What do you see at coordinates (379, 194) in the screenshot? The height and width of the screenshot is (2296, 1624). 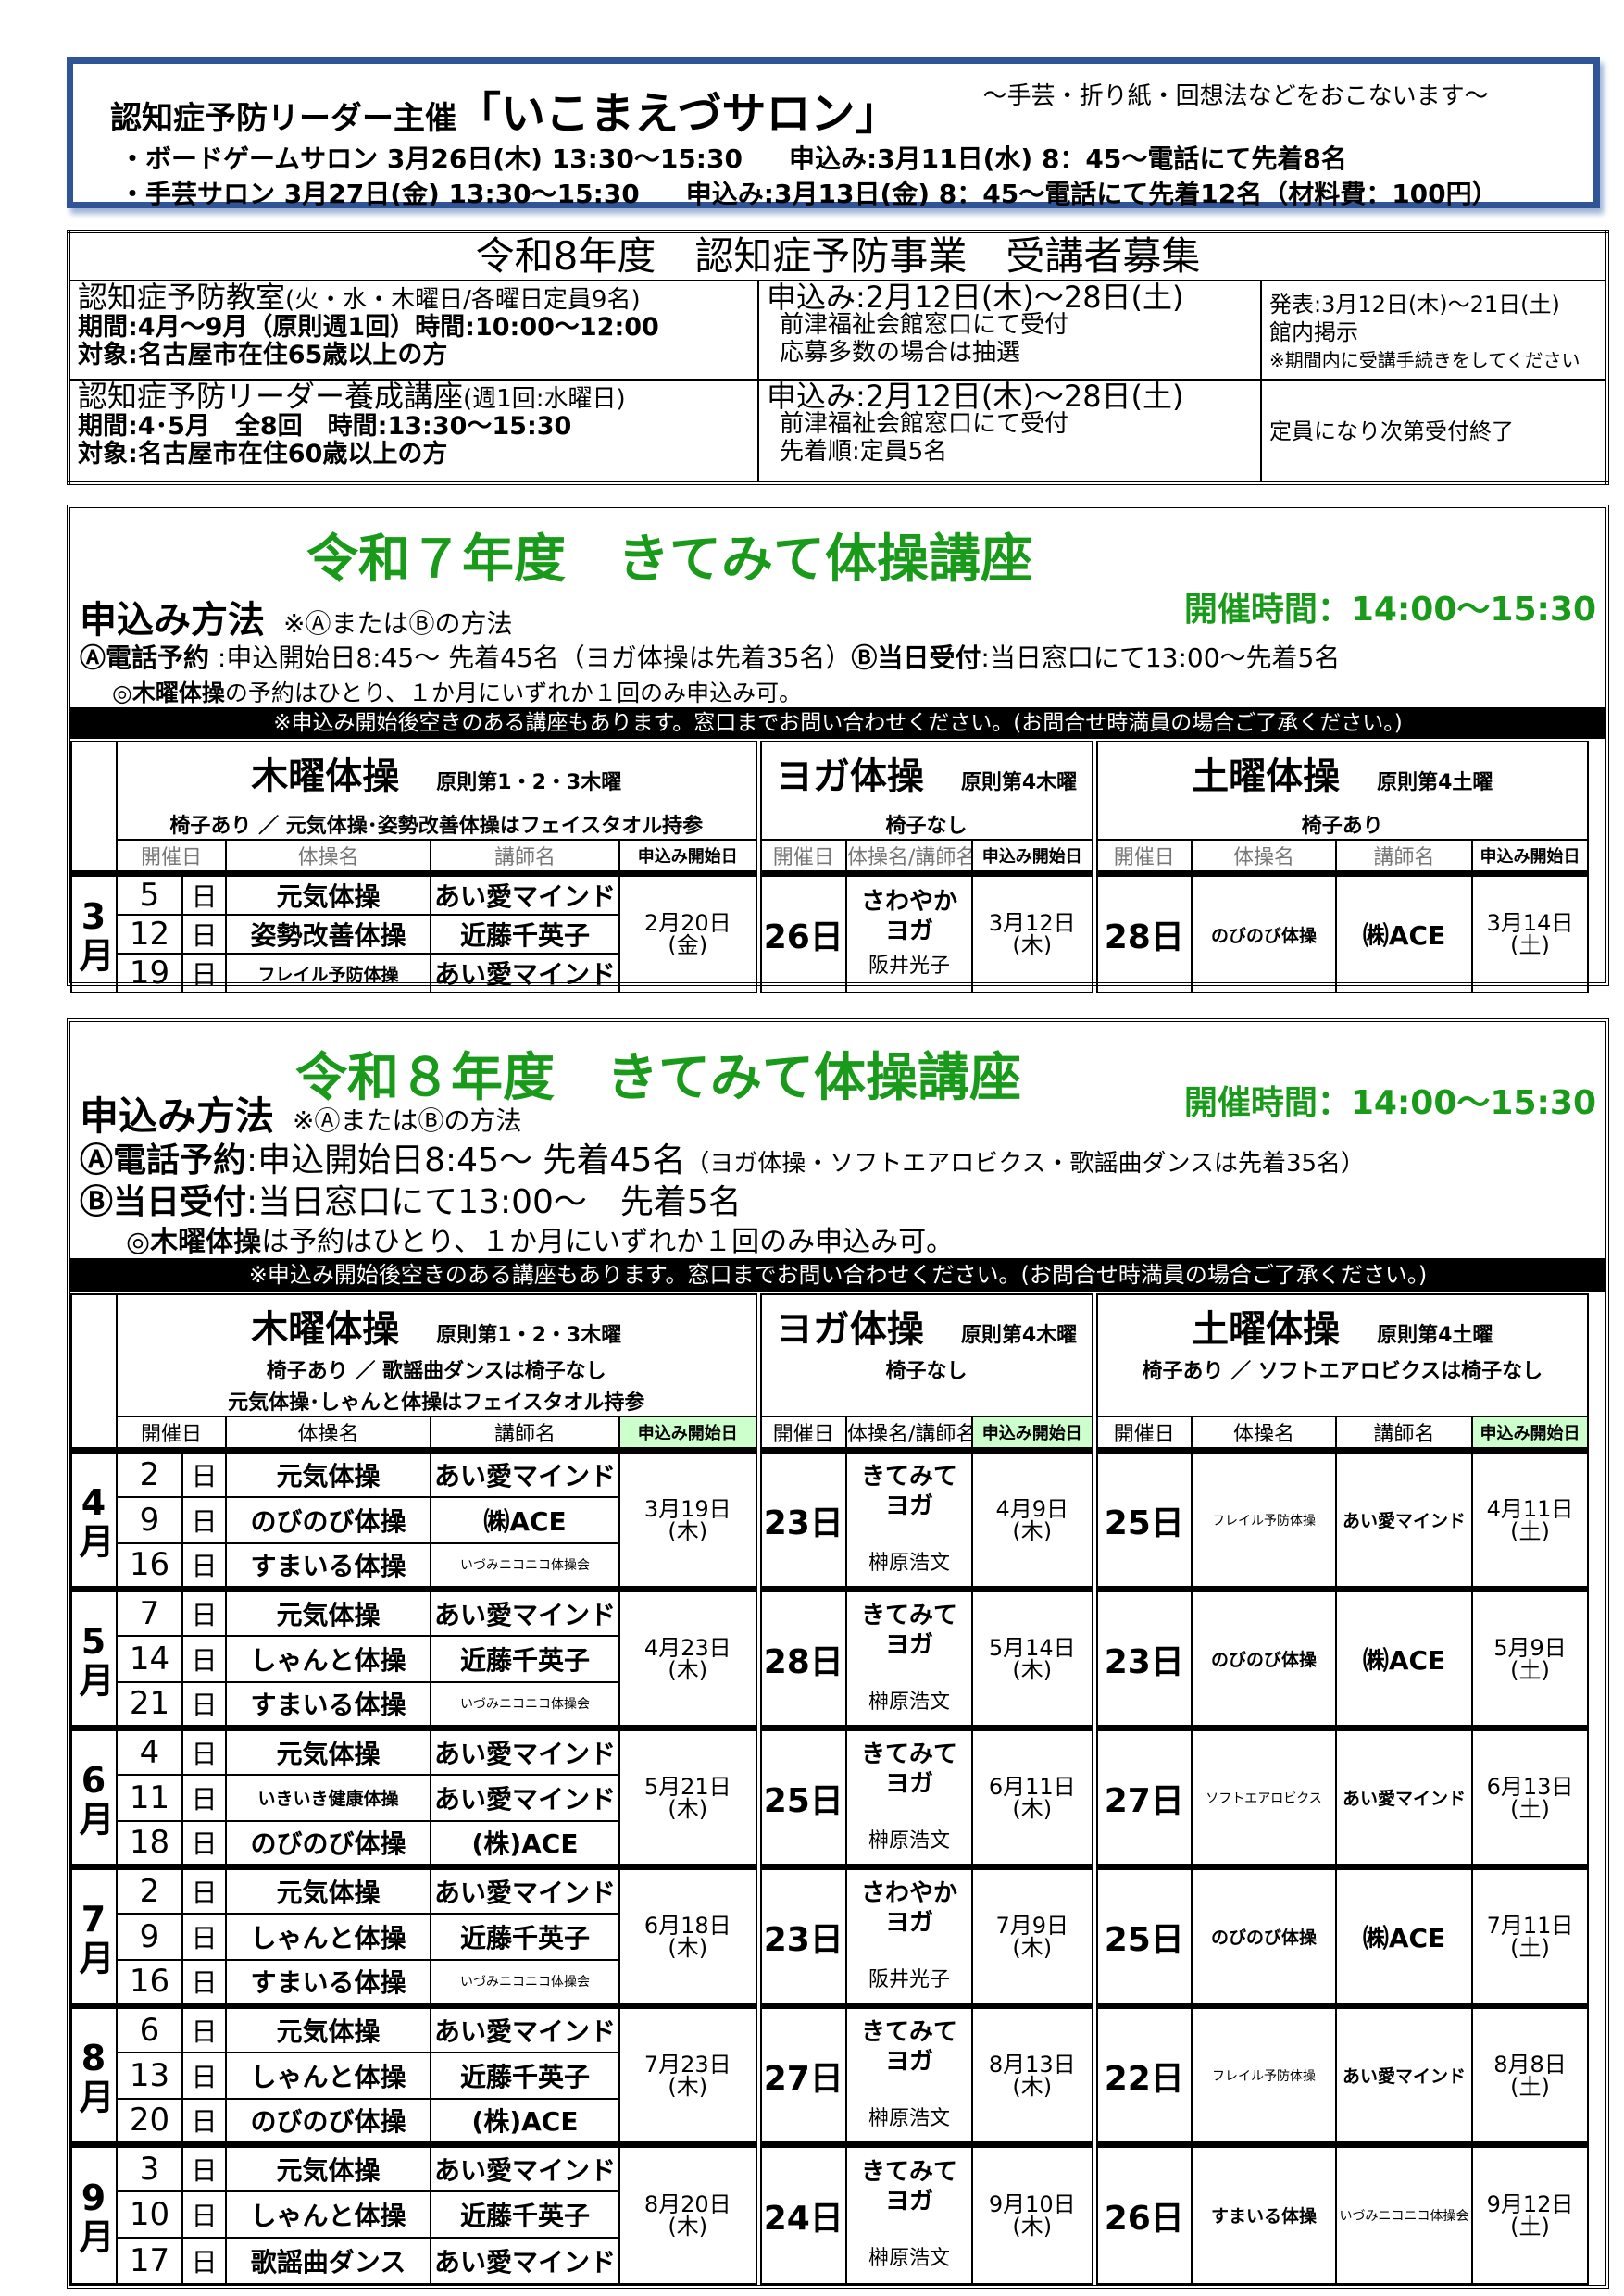 I see `salon-event: ・手芸サロン 3月27日(金) 13:30～15:30` at bounding box center [379, 194].